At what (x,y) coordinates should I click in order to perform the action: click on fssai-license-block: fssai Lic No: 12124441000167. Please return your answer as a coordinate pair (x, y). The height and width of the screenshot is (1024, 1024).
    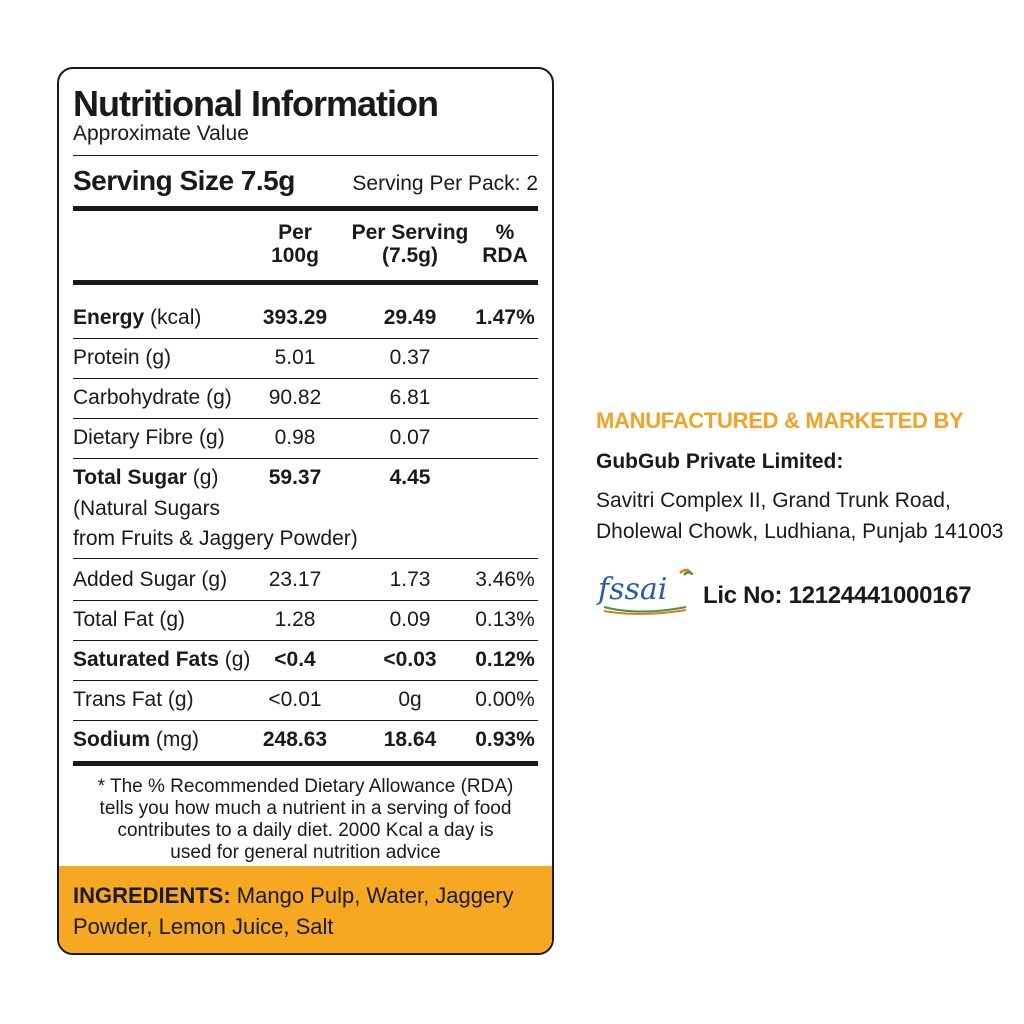
    Looking at the image, I should click on (806, 590).